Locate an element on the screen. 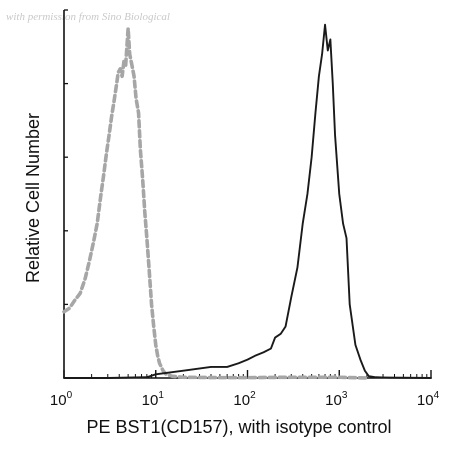  x-tick-exponent: 0 is located at coordinates (70, 395).